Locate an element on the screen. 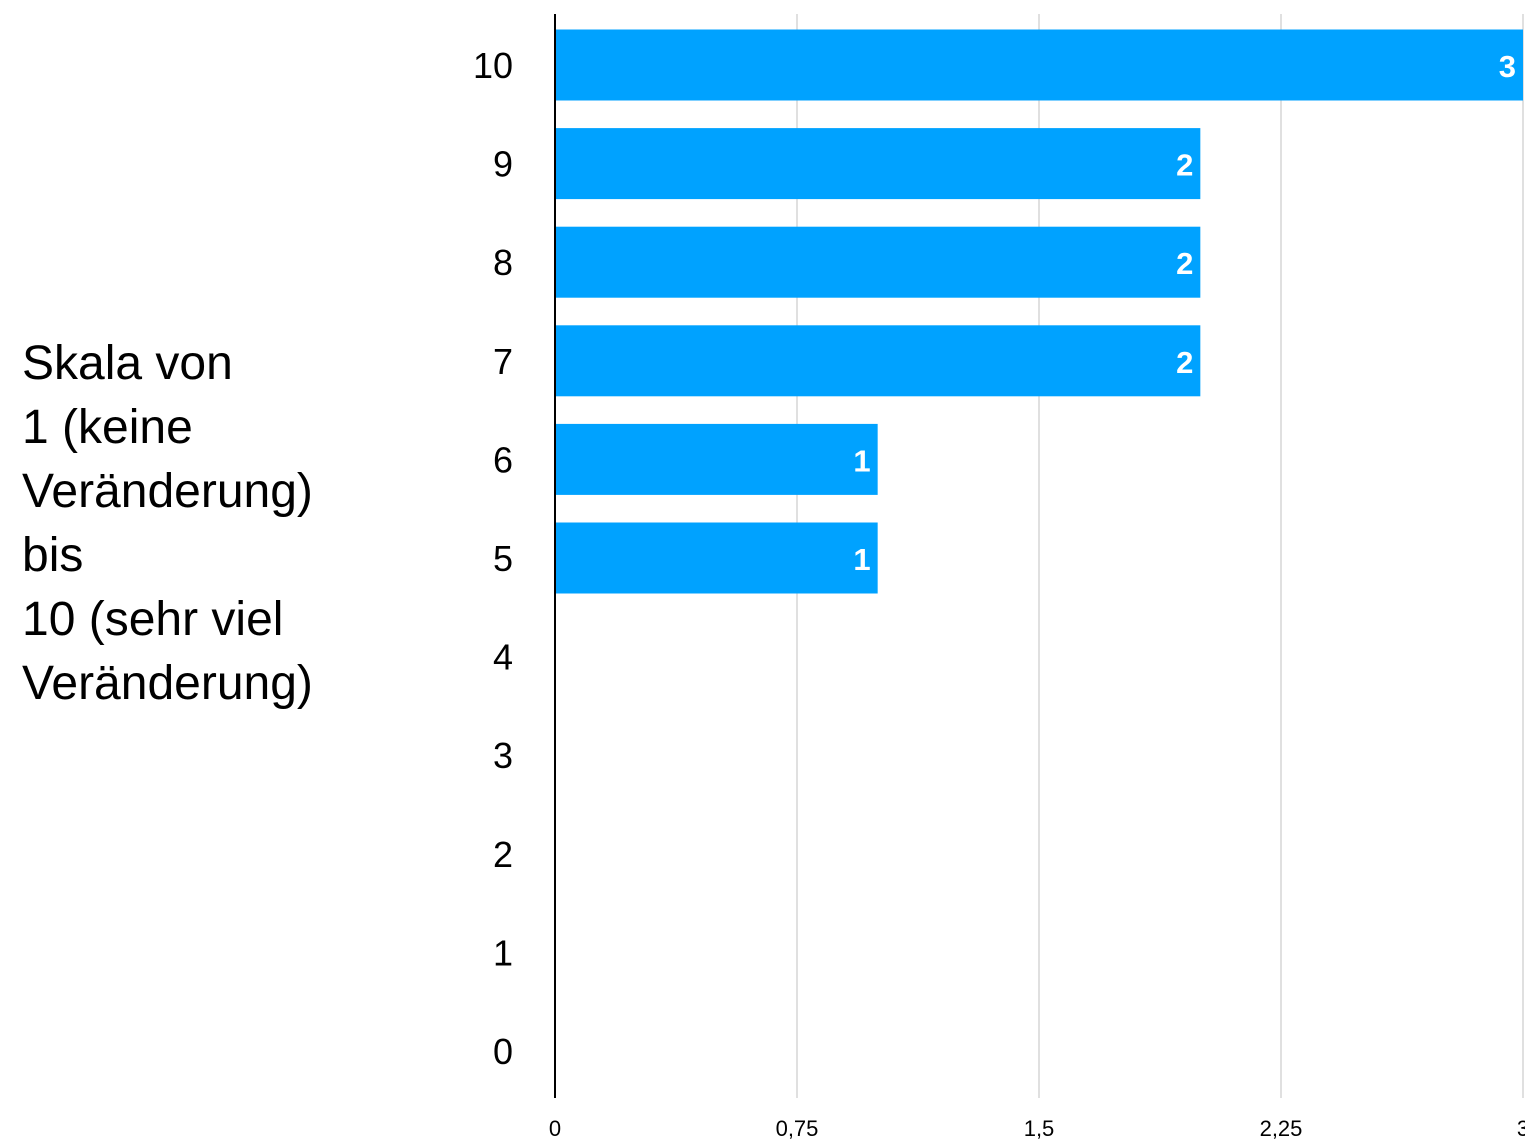  category-label: 9 is located at coordinates (503, 164).